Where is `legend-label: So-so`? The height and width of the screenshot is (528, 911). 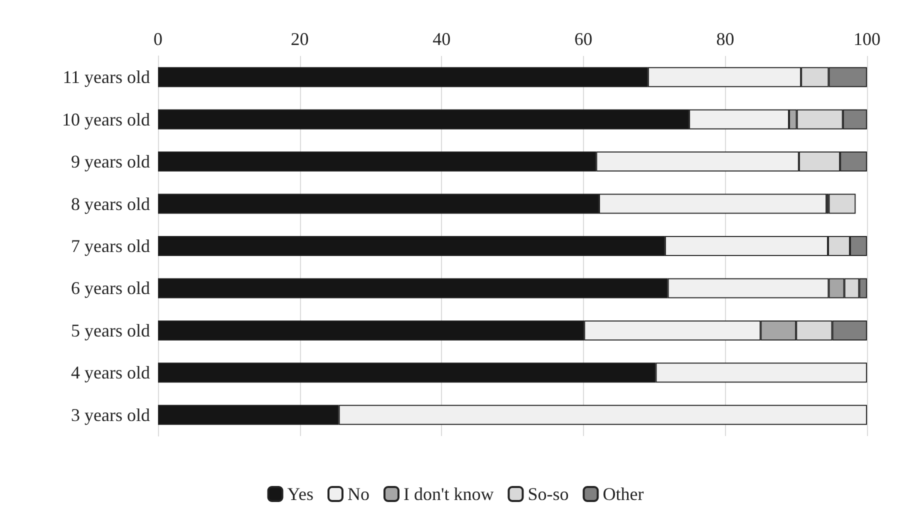 legend-label: So-so is located at coordinates (548, 494).